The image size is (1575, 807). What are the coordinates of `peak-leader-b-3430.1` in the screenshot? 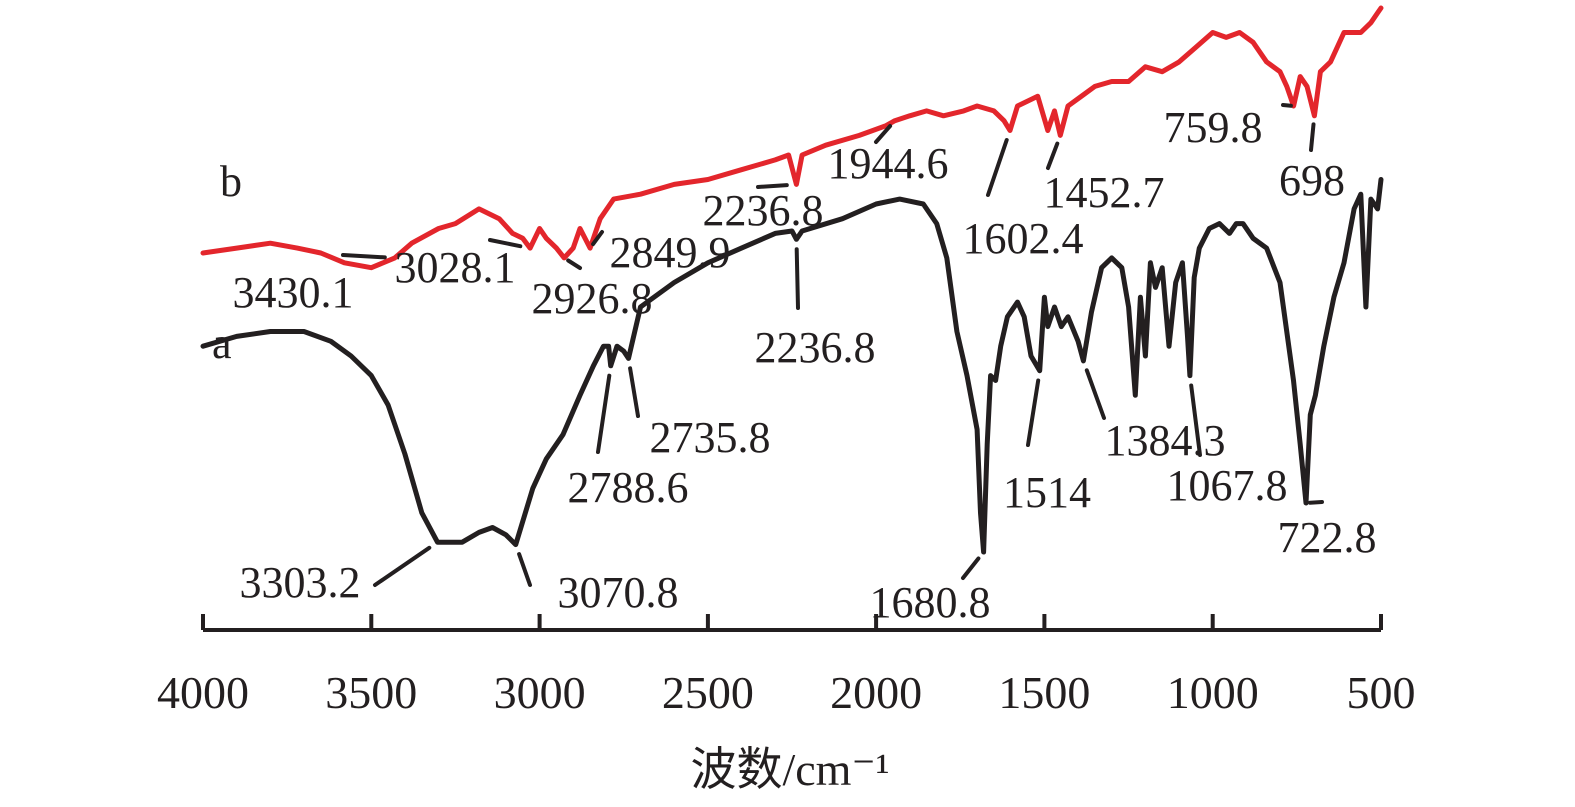 It's located at (364, 256).